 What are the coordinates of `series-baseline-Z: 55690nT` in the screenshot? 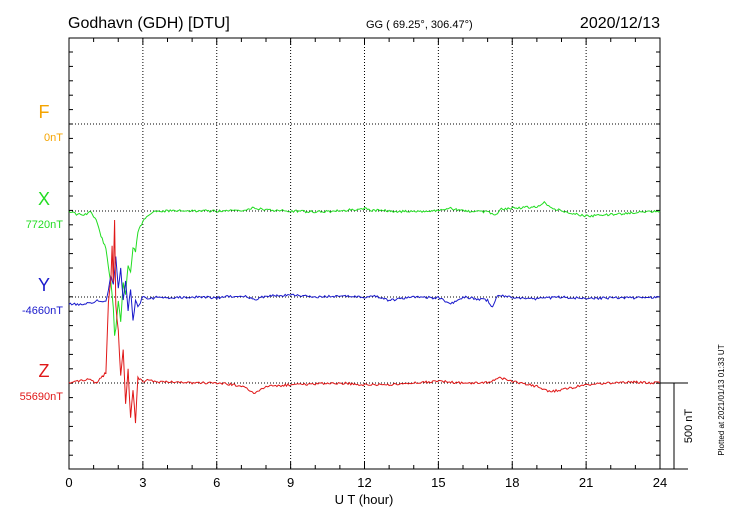 It's located at (42, 397).